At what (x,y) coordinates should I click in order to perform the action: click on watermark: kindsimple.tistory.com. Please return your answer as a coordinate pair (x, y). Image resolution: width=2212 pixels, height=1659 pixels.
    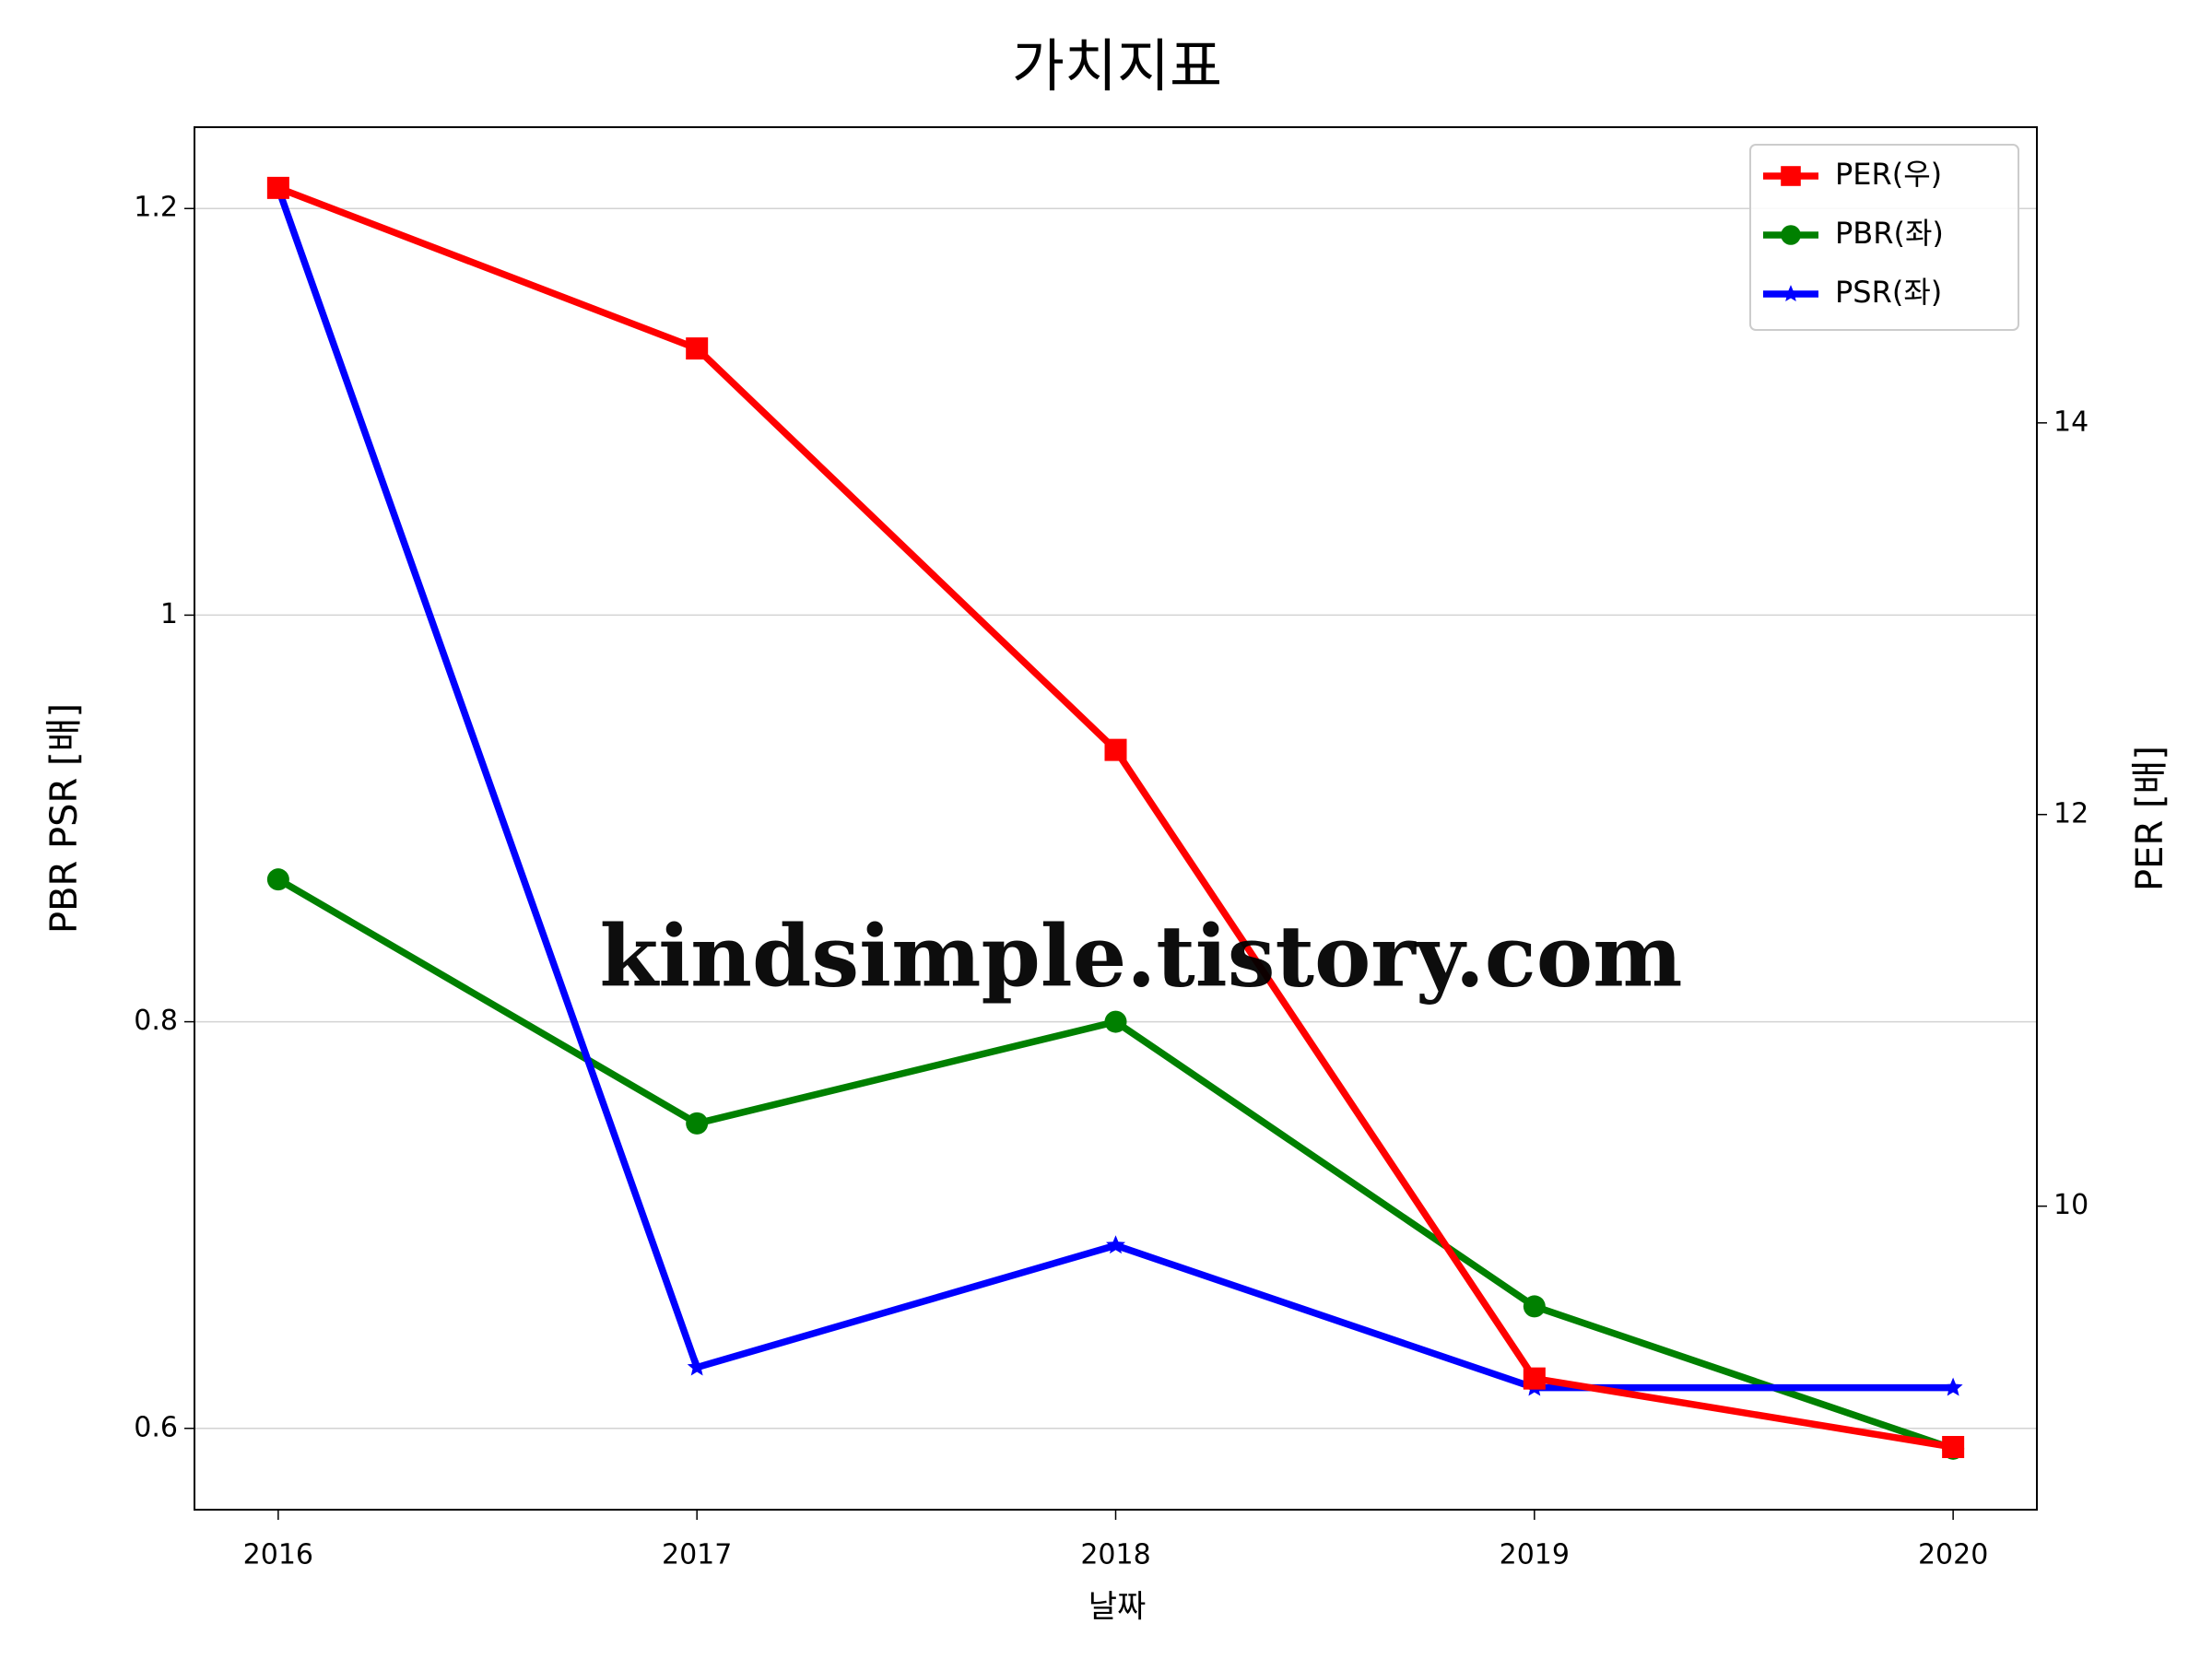
    Looking at the image, I should click on (1140, 956).